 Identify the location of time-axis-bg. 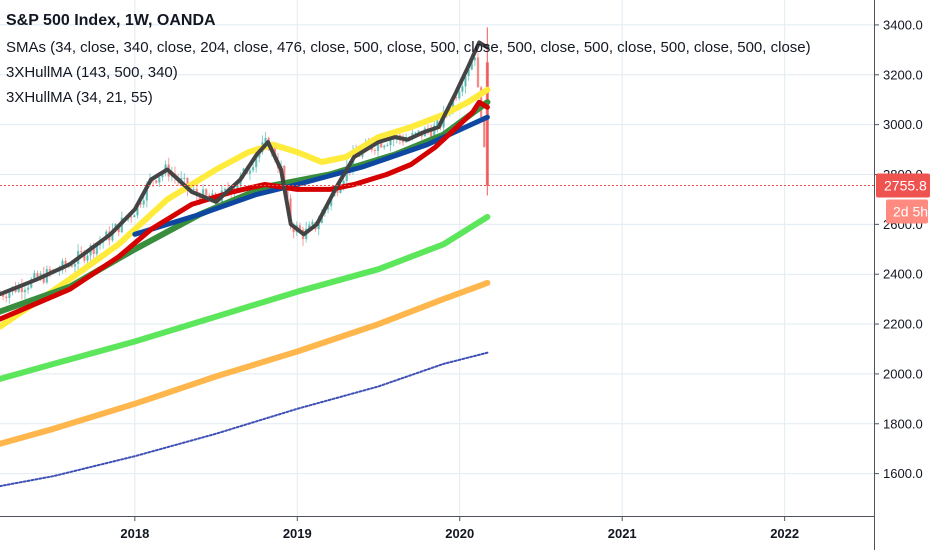
(437, 533).